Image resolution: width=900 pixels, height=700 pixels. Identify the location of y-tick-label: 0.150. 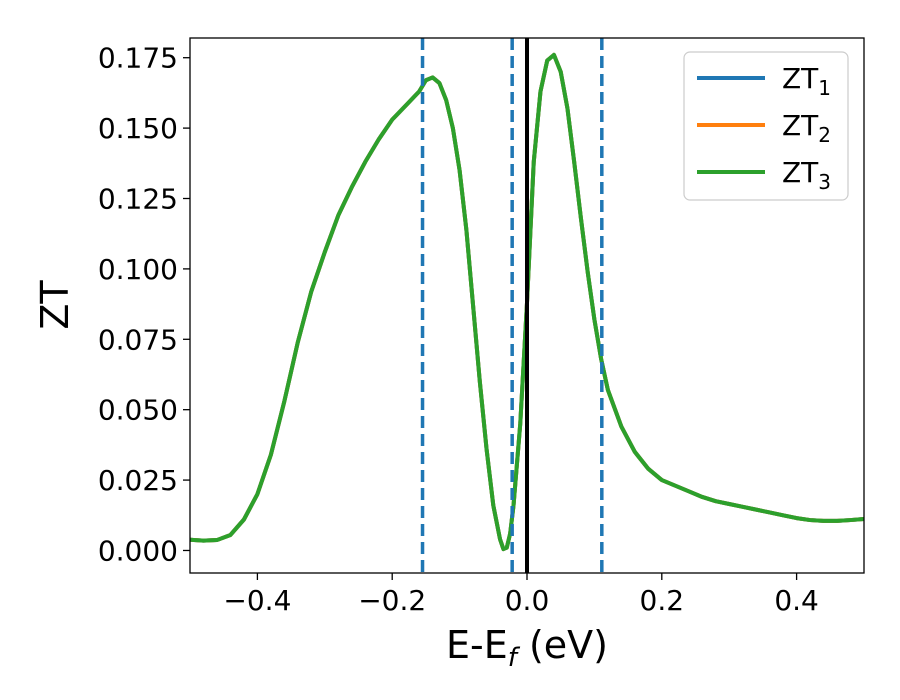
(138, 128).